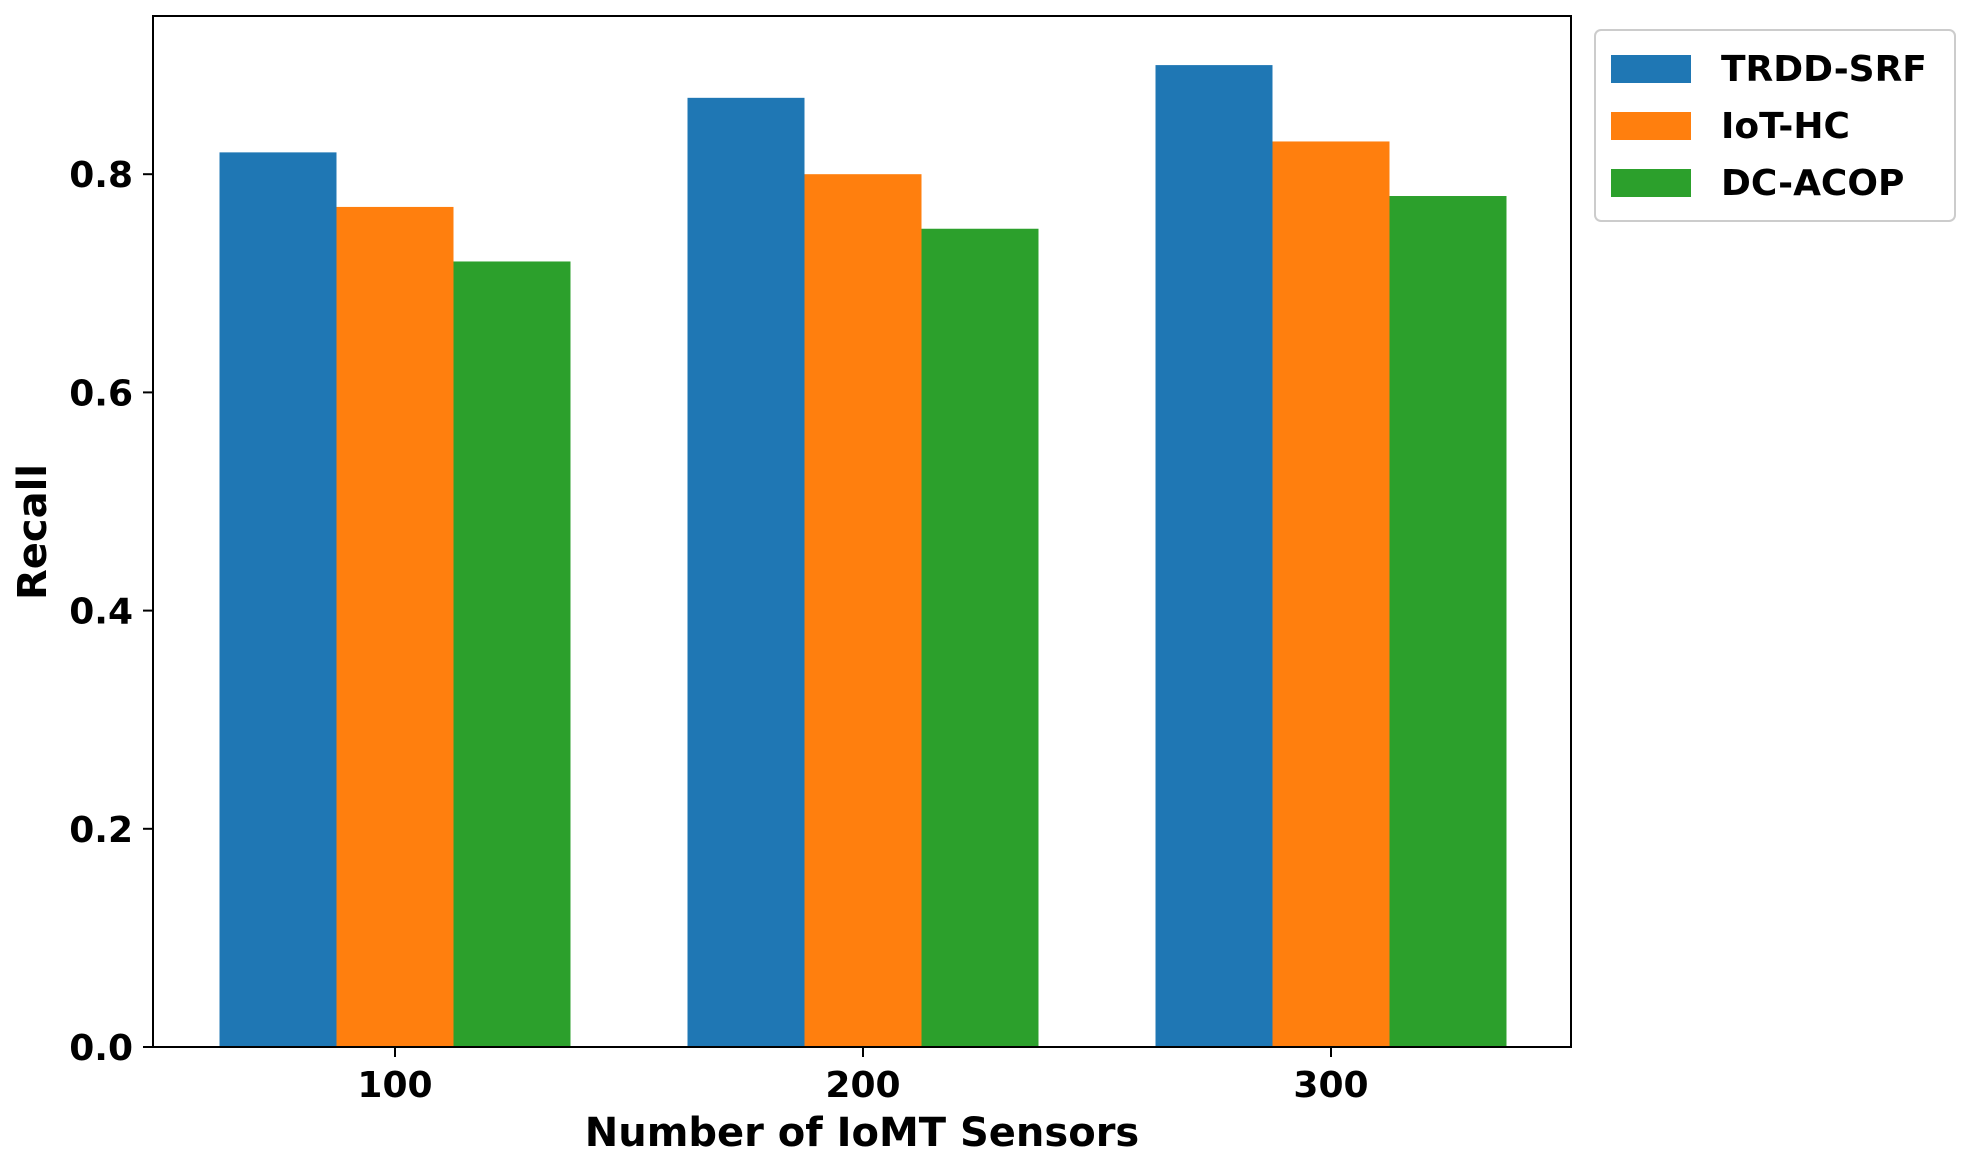  I want to click on legend-label: DC-ACOP, so click(1812, 183).